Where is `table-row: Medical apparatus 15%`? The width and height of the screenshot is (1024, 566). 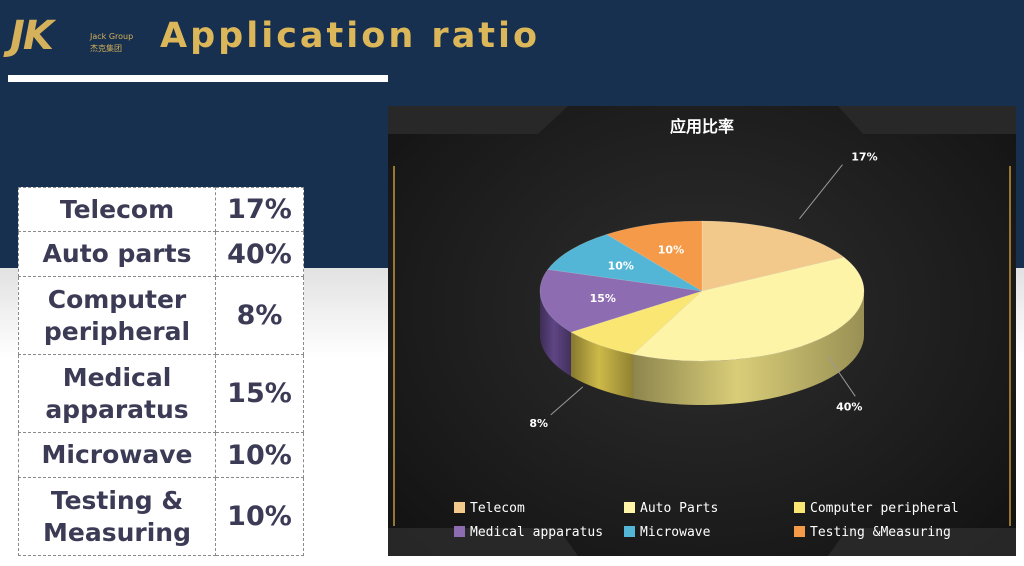 table-row: Medical apparatus 15% is located at coordinates (161, 393).